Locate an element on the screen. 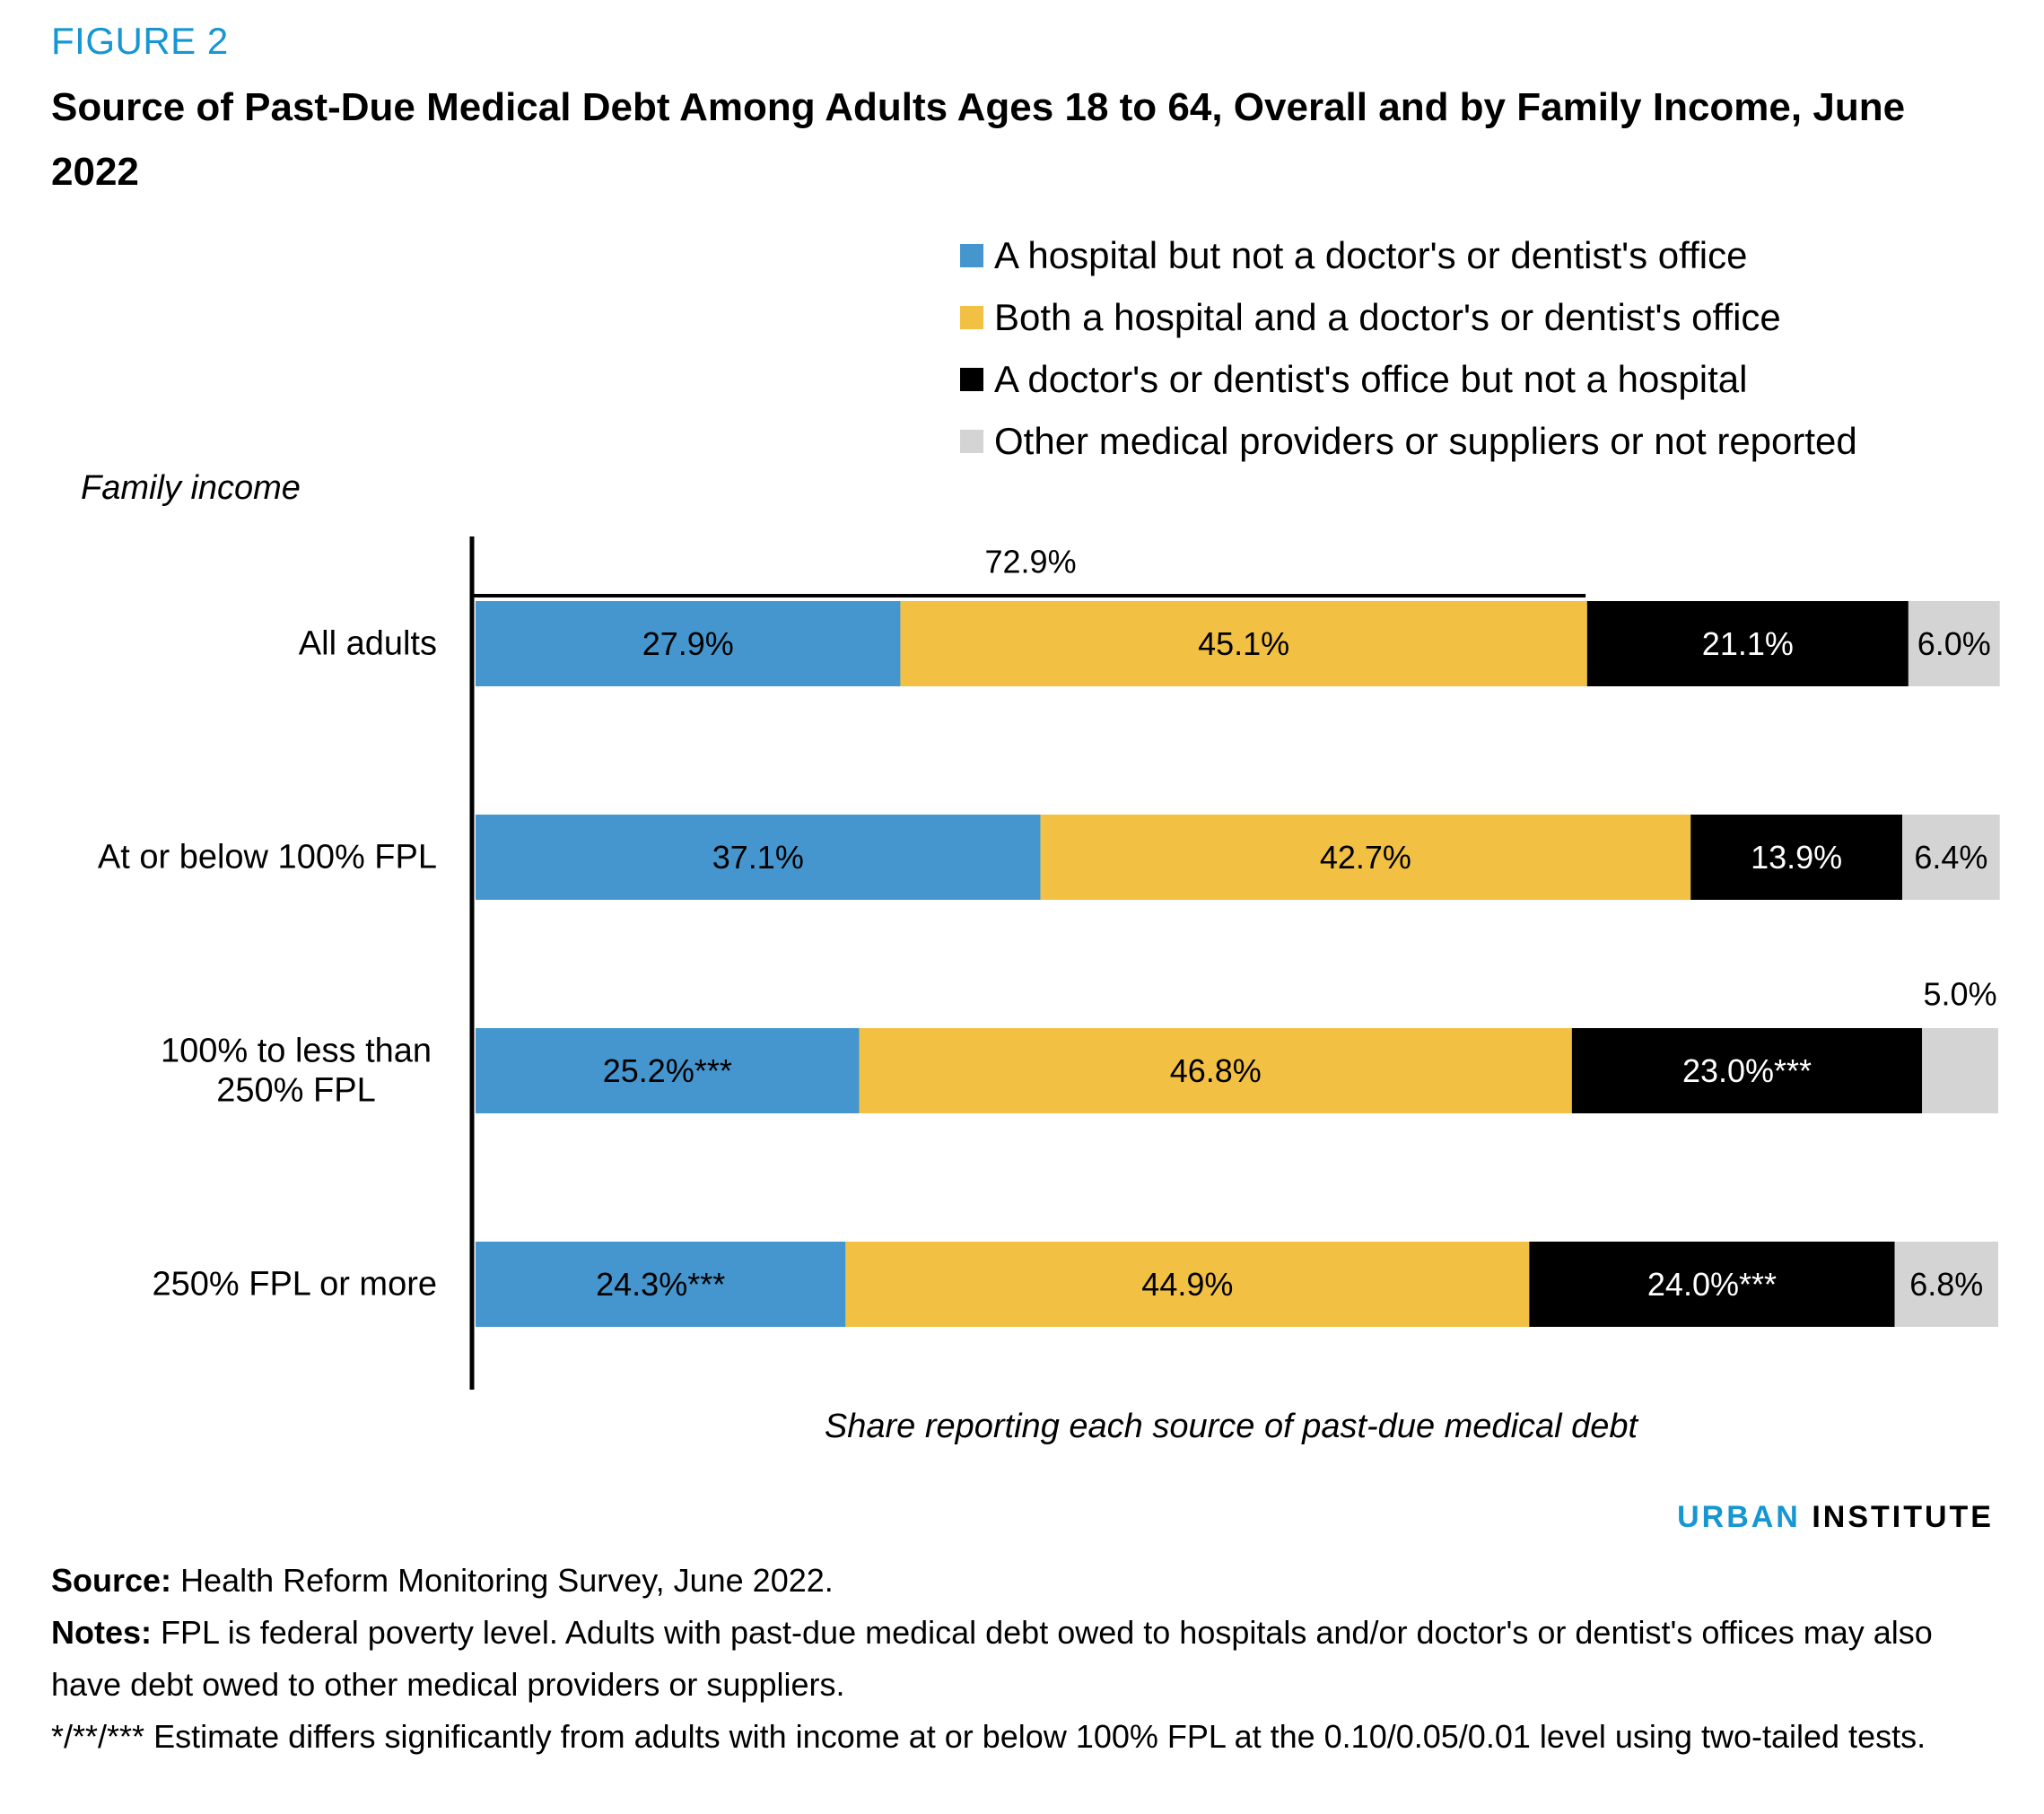 This screenshot has width=2044, height=1814. data-label: 24.3%*** is located at coordinates (660, 1284).